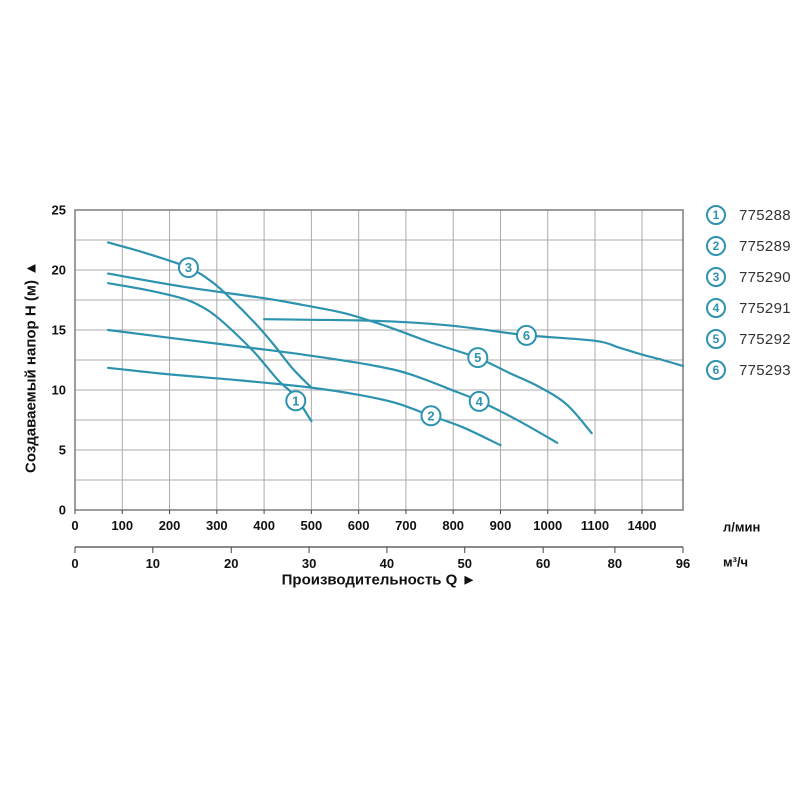  I want to click on x-tick-label-lmin: 500, so click(312, 525).